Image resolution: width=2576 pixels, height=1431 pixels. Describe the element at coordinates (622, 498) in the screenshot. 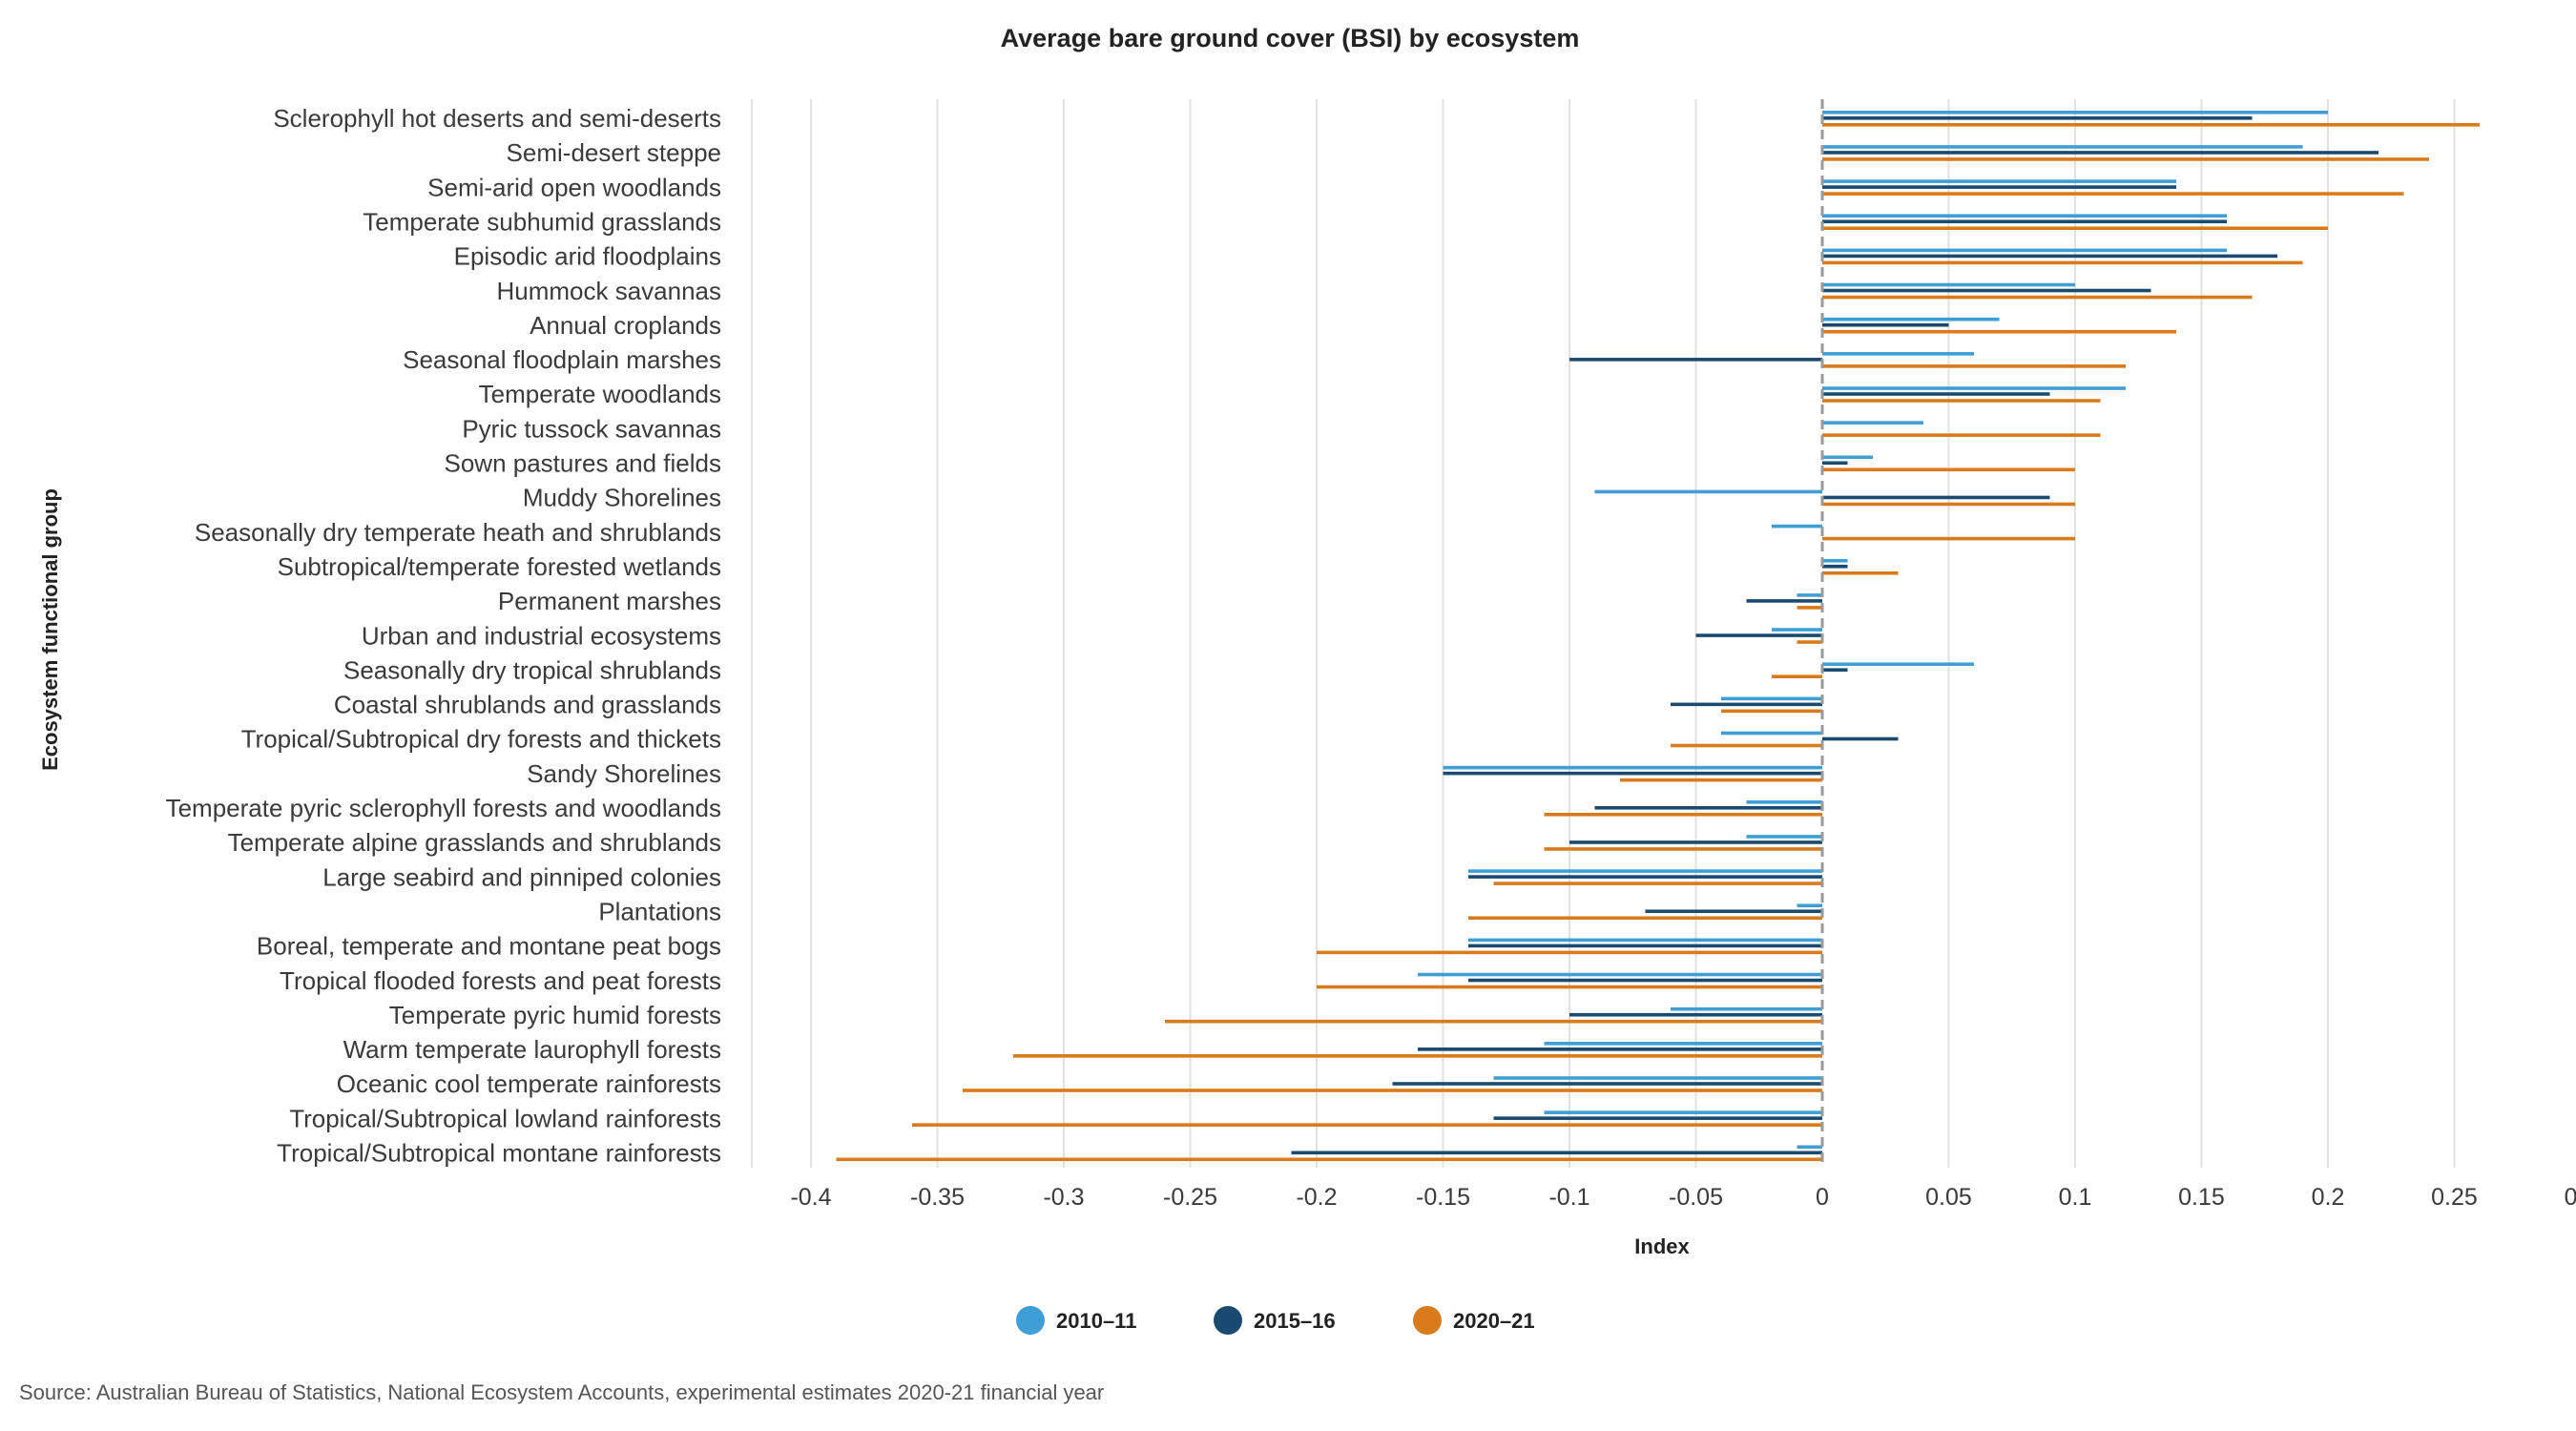

I see `category-label: Muddy Shorelines` at that location.